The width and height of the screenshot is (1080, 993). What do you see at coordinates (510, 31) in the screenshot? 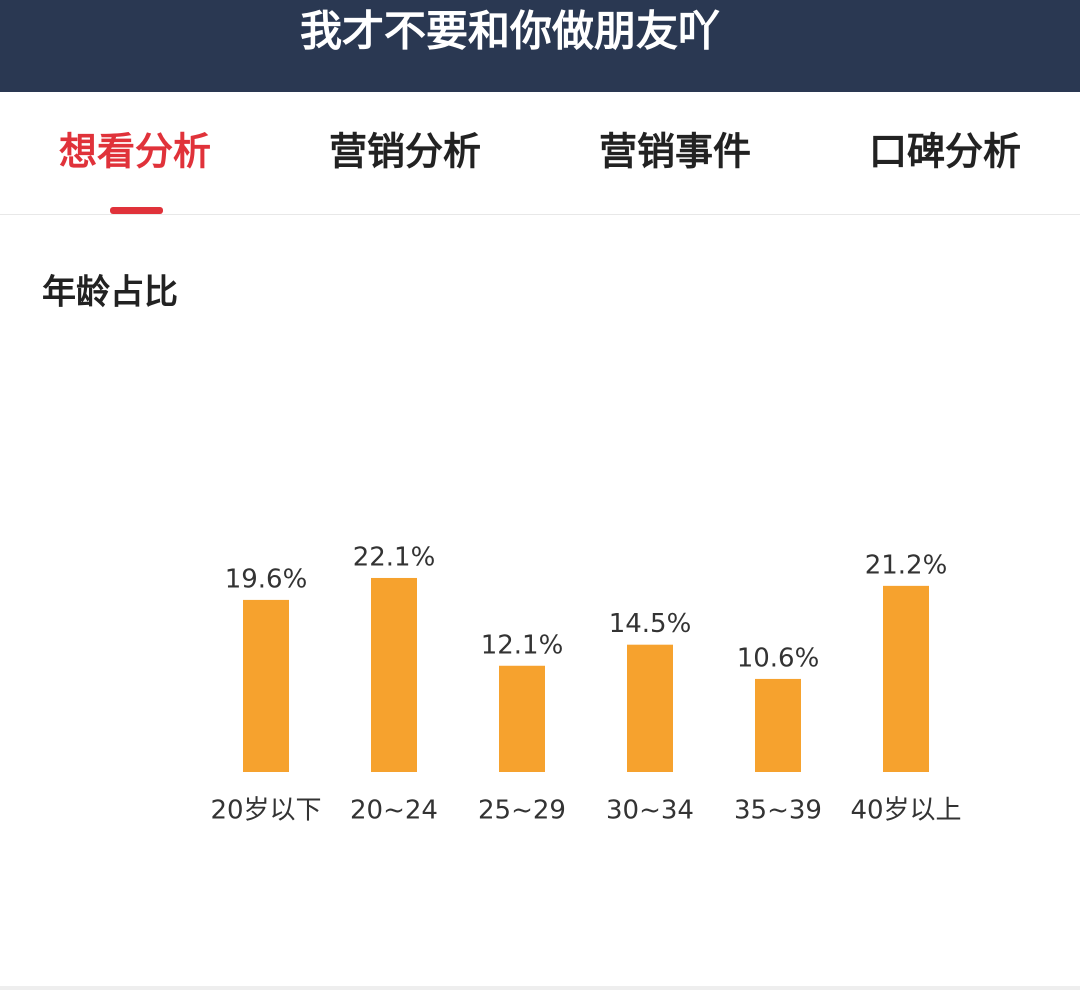
I see `header-title: 我才不要和你做朋友吖` at bounding box center [510, 31].